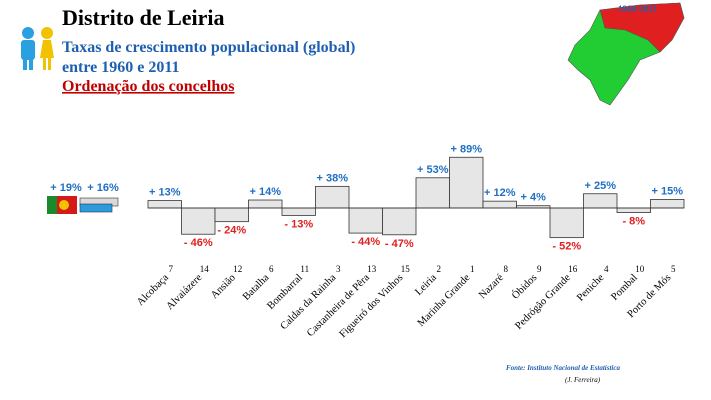 The width and height of the screenshot is (711, 400). I want to click on value-label: + 38%, so click(333, 178).